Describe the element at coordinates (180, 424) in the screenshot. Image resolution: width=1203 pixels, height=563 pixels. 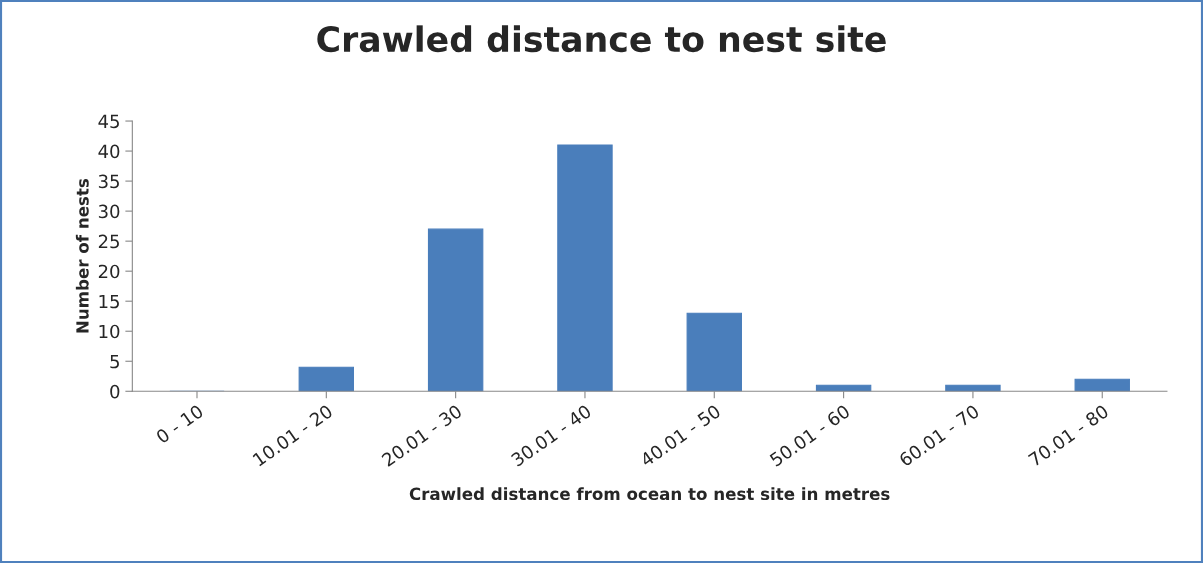
I see `x-tick-label: 0 - 10` at that location.